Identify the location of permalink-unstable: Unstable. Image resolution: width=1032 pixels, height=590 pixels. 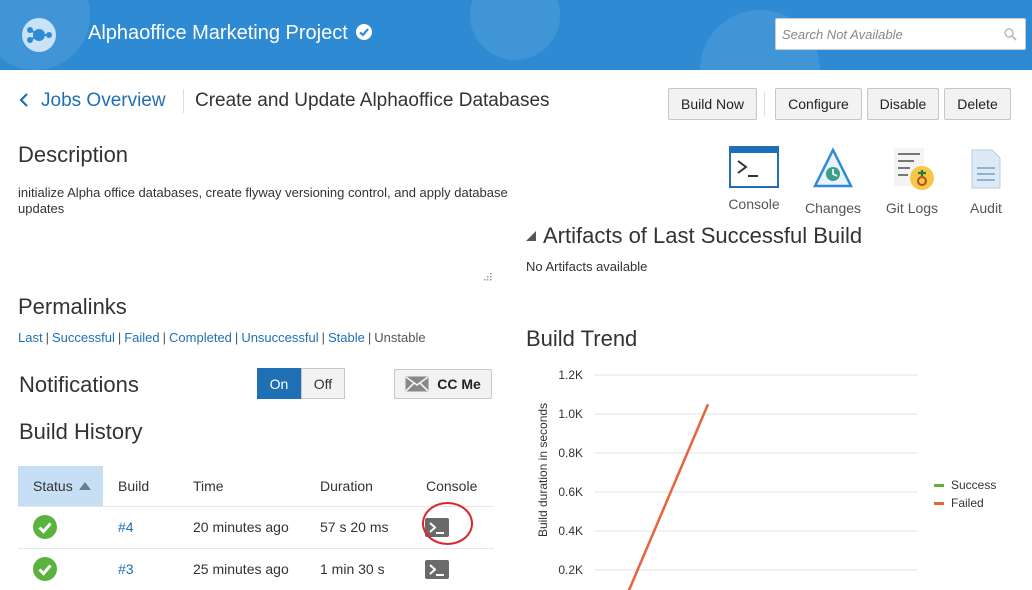
(400, 337).